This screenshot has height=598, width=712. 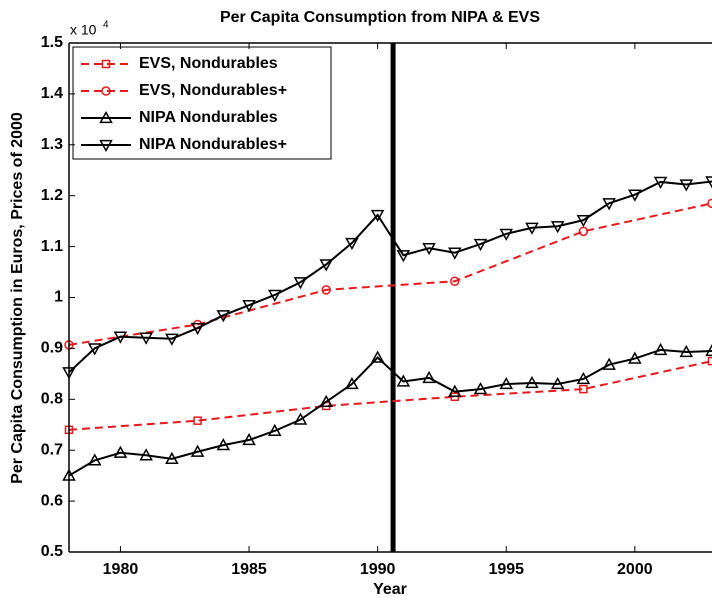 I want to click on x-tick-label: 1990, so click(x=378, y=569).